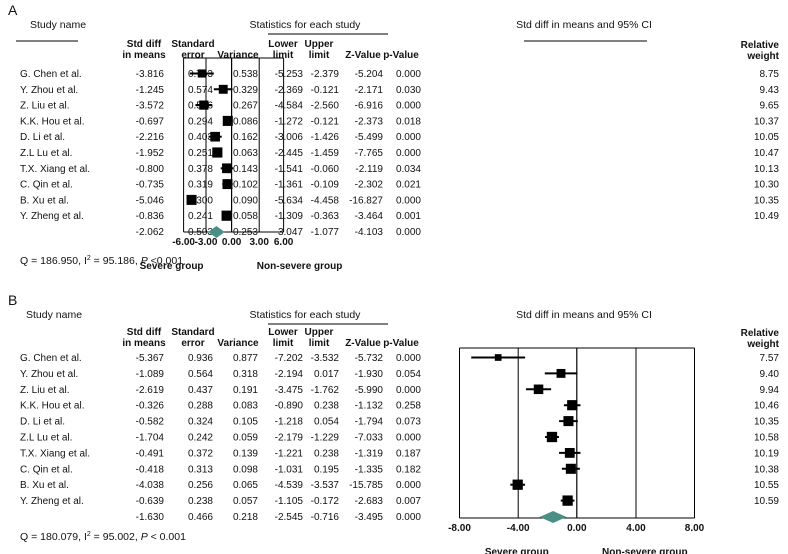  Describe the element at coordinates (369, 390) in the screenshot. I see `table-cell: -5.990` at that location.